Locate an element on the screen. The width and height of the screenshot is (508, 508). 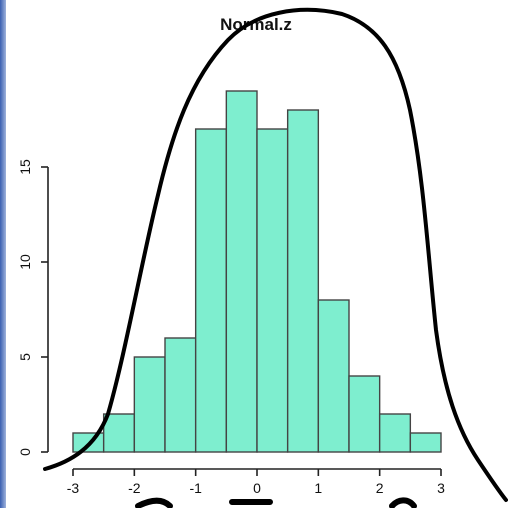
x-tick-label: 0 is located at coordinates (257, 488).